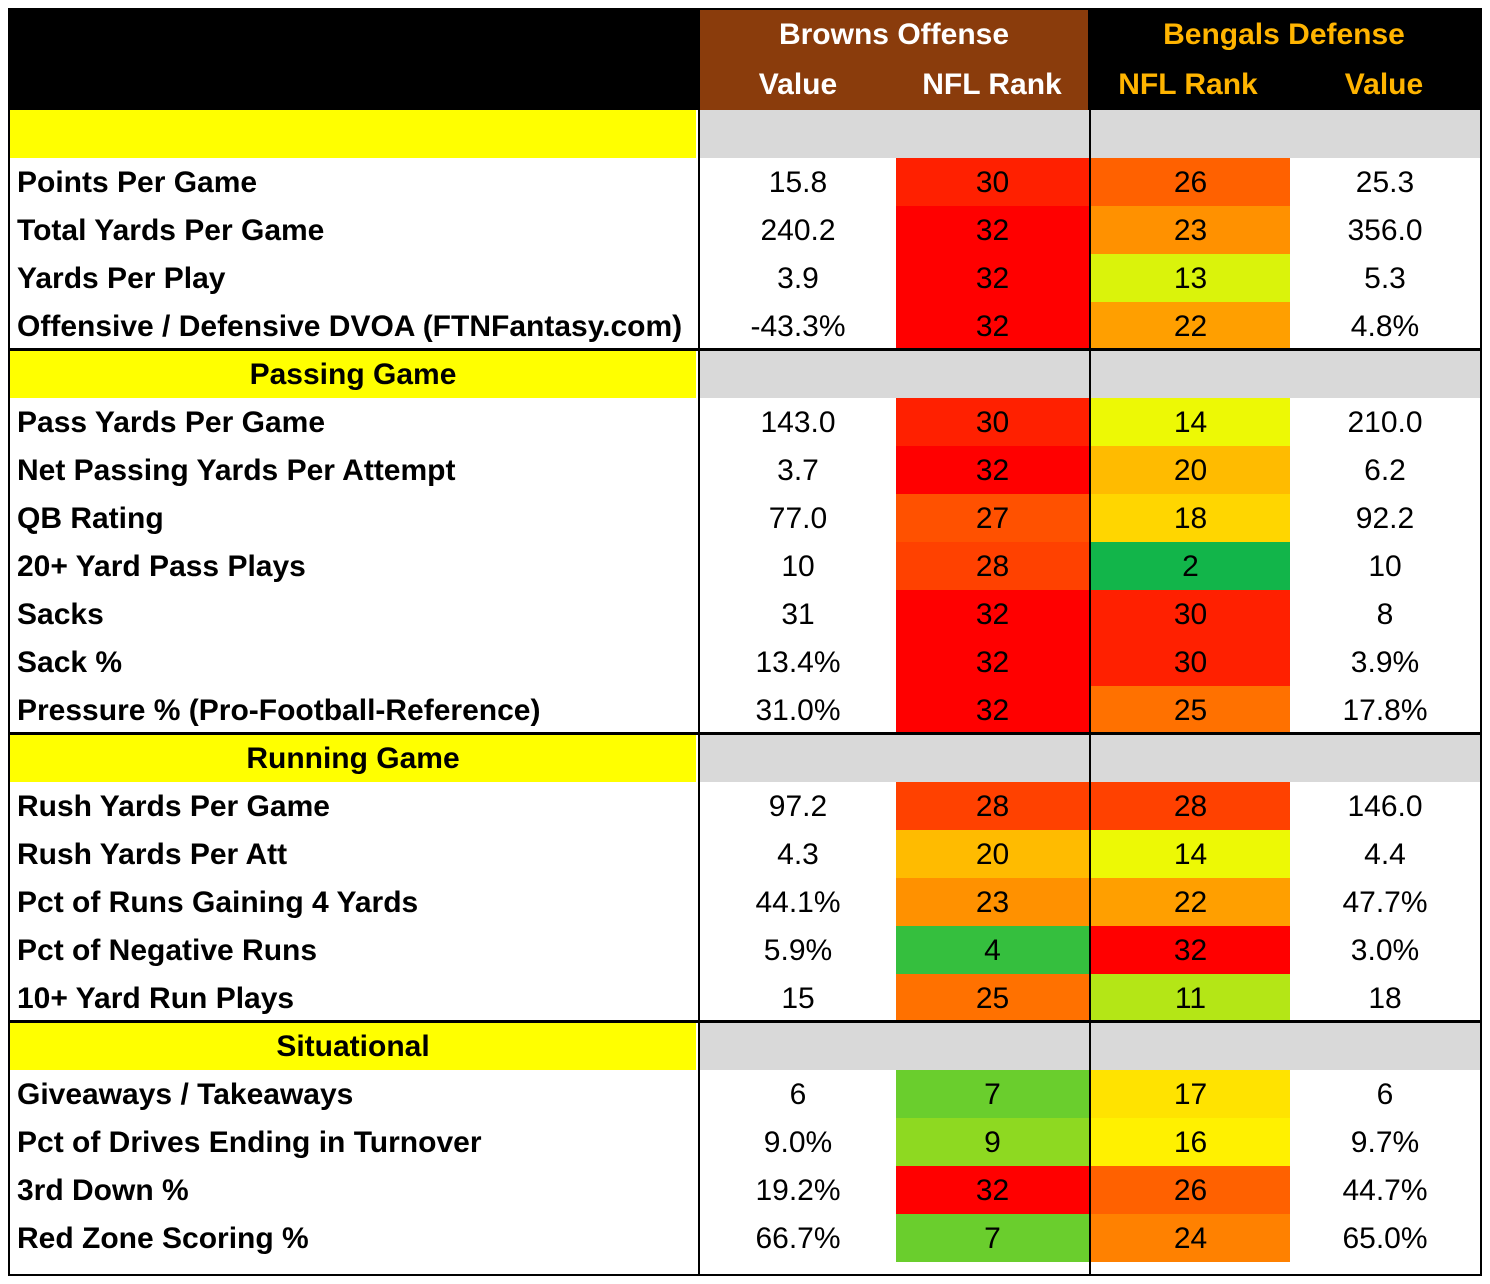 The height and width of the screenshot is (1284, 1490). What do you see at coordinates (745, 422) in the screenshot?
I see `table-row: Pass Yards Per Game 143.0 30 14 210.0` at bounding box center [745, 422].